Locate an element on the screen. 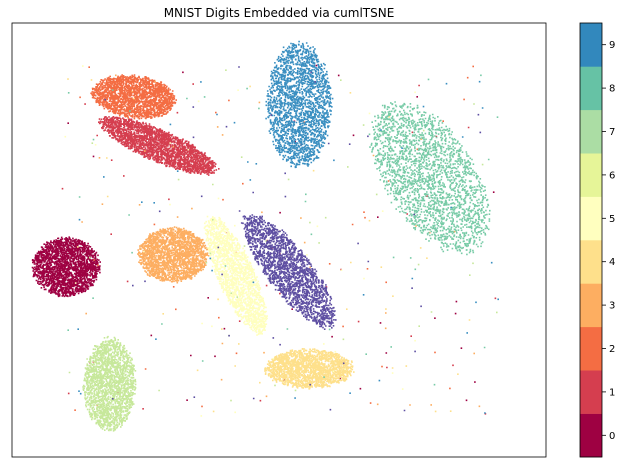  colorbar-tick-label-9: 9 is located at coordinates (612, 45).